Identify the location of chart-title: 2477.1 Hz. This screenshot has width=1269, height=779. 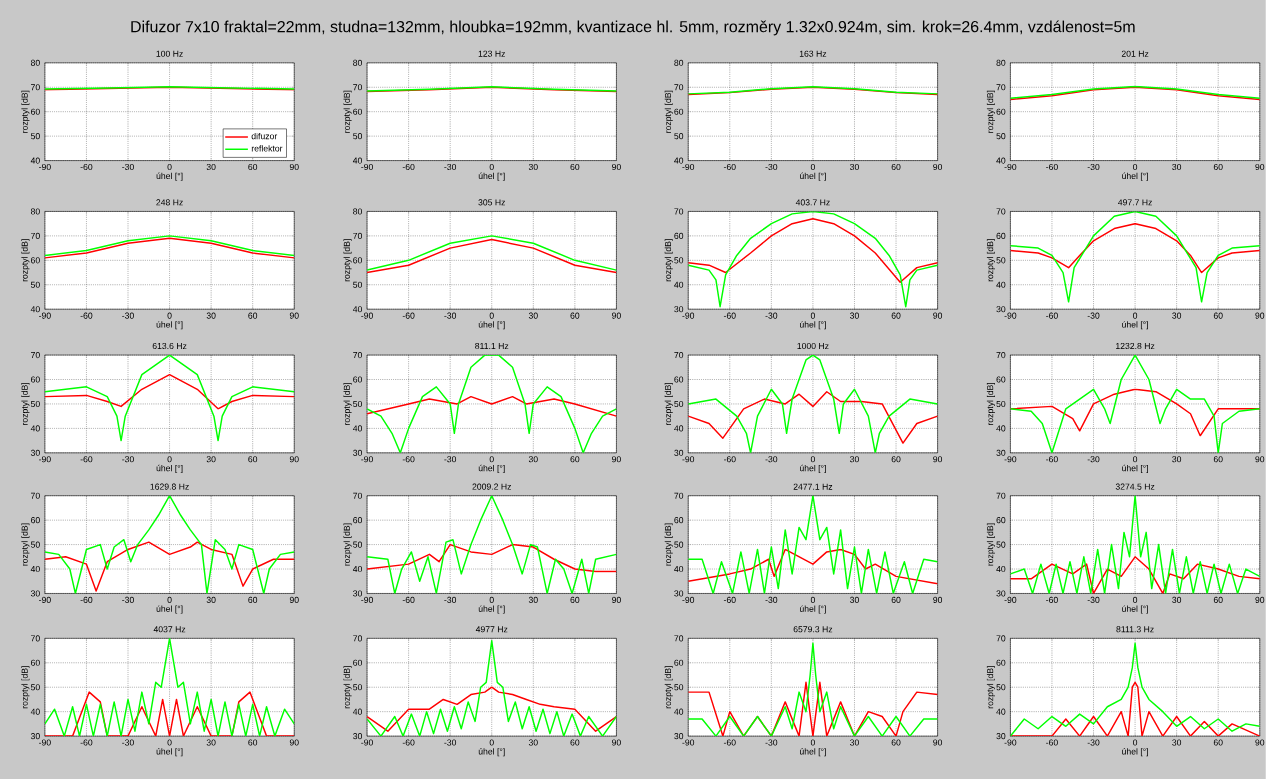
(813, 486).